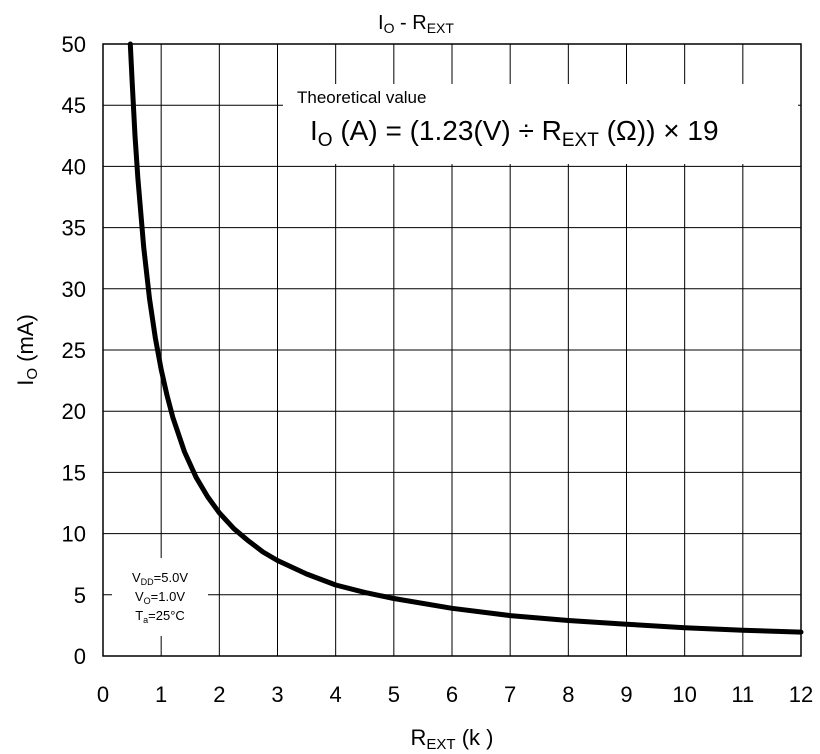 Image resolution: width=820 pixels, height=754 pixels. What do you see at coordinates (80, 595) in the screenshot?
I see `y-tick-label: 5` at bounding box center [80, 595].